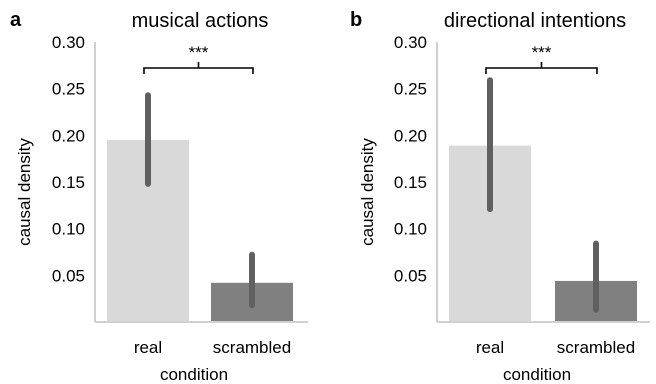  Describe the element at coordinates (68, 89) in the screenshot. I see `panel-a-y-tick-label: 0.25` at that location.